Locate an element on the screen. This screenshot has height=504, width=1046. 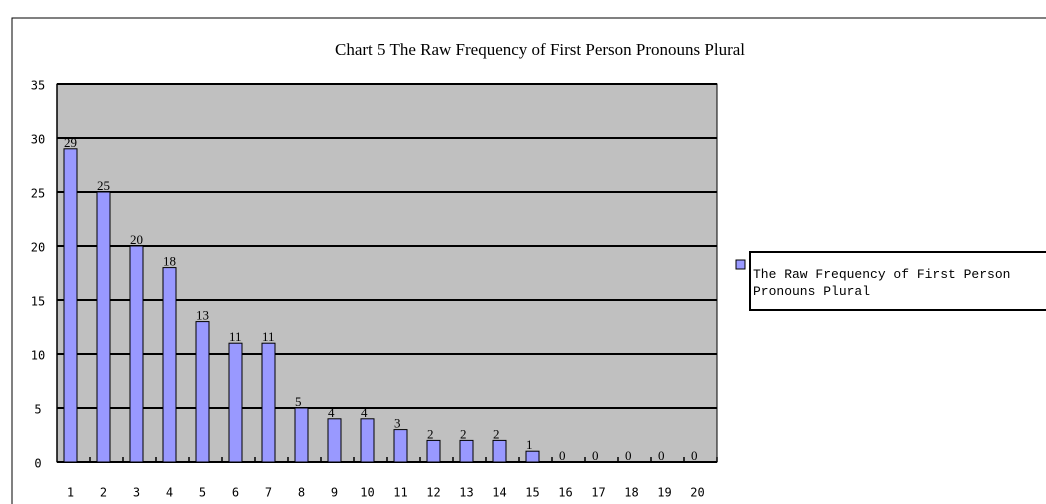
x-tick-label: 7 is located at coordinates (268, 493).